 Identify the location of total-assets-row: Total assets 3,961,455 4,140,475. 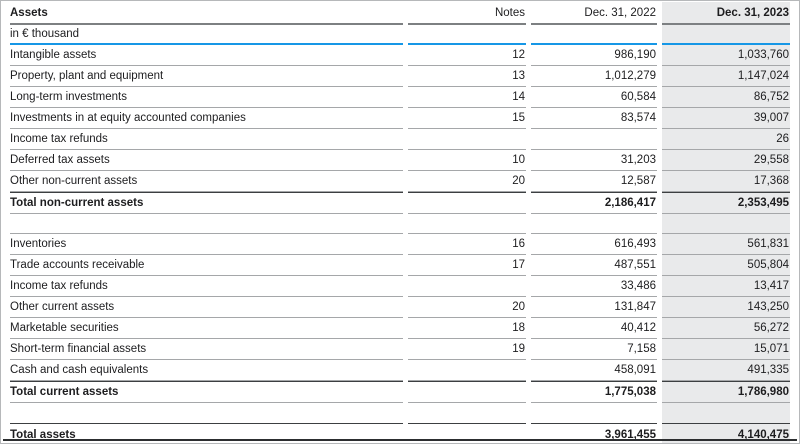
(400, 433).